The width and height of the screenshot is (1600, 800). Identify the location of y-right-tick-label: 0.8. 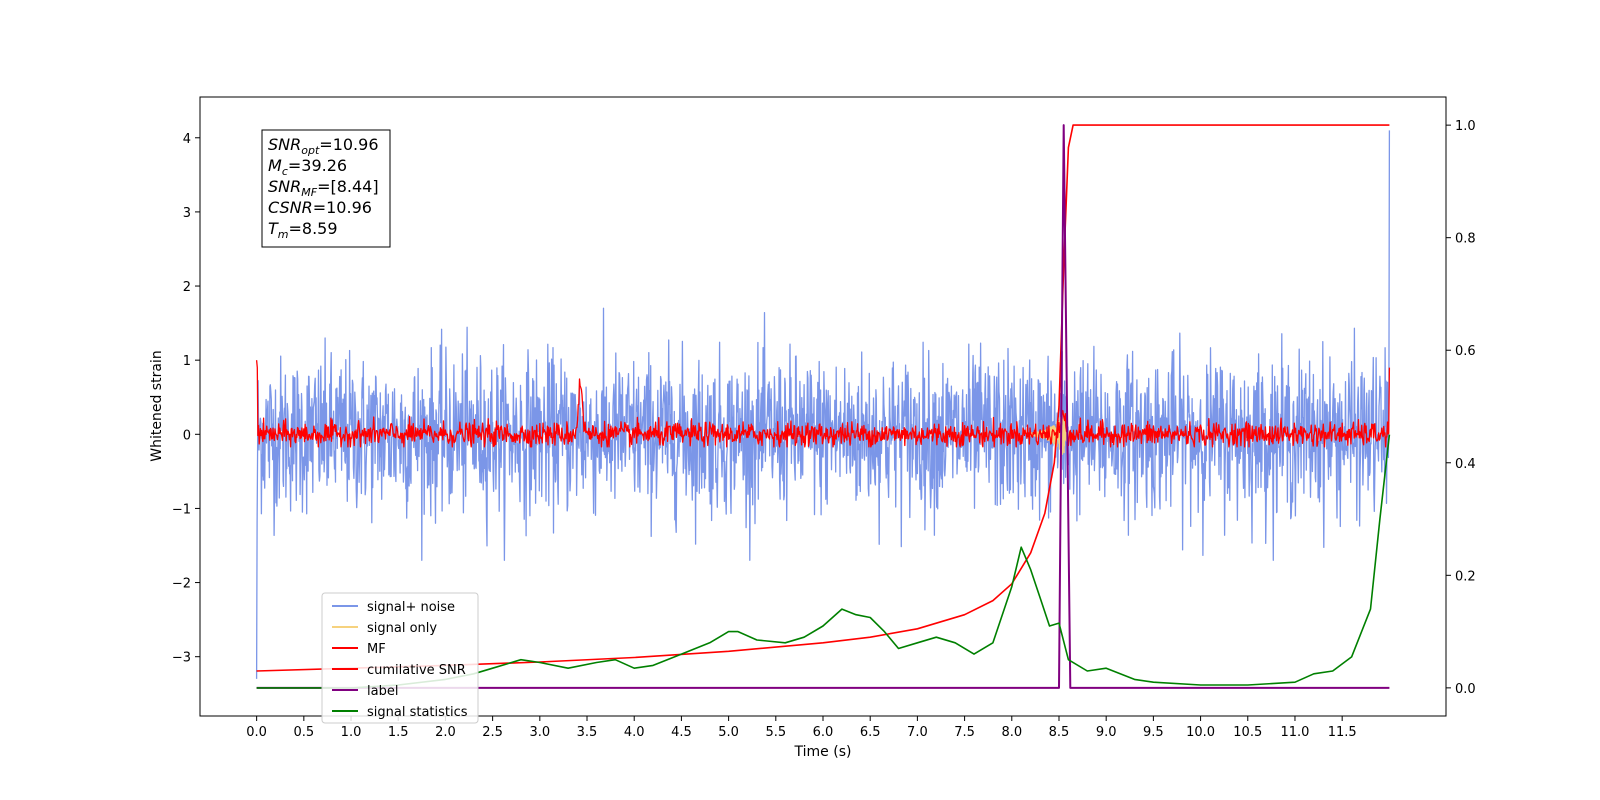
(1465, 239).